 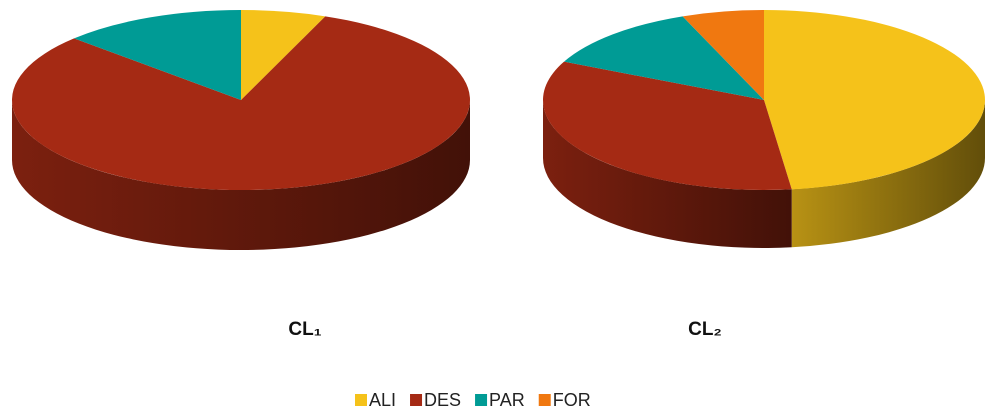 I want to click on legend-label: PAR, so click(x=507, y=400).